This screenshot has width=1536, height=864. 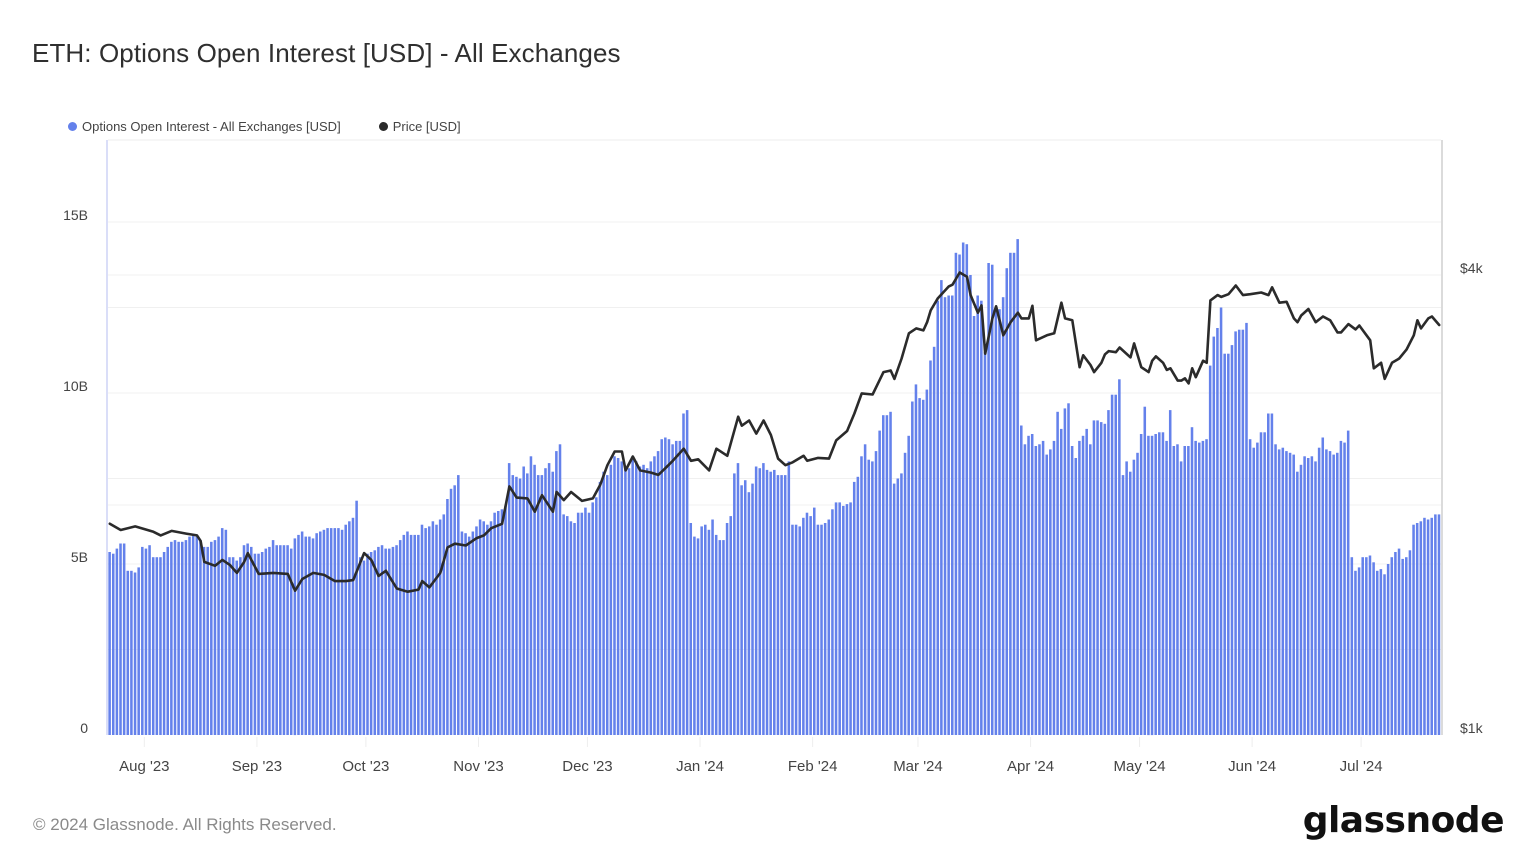 I want to click on x-tick-label: Sep '23, so click(x=257, y=766).